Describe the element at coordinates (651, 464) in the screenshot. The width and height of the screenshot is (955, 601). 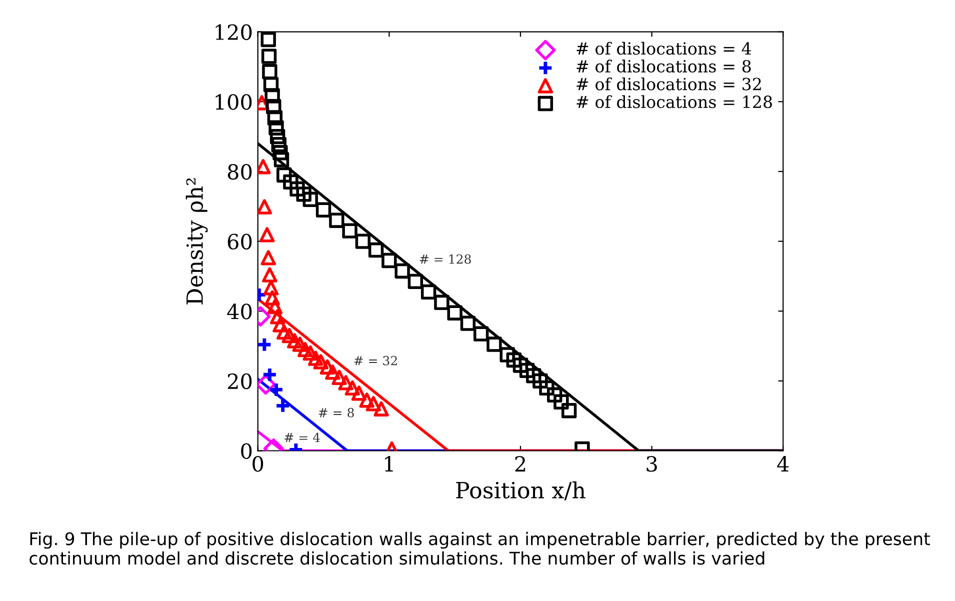
I see `x-tick-label: 3` at that location.